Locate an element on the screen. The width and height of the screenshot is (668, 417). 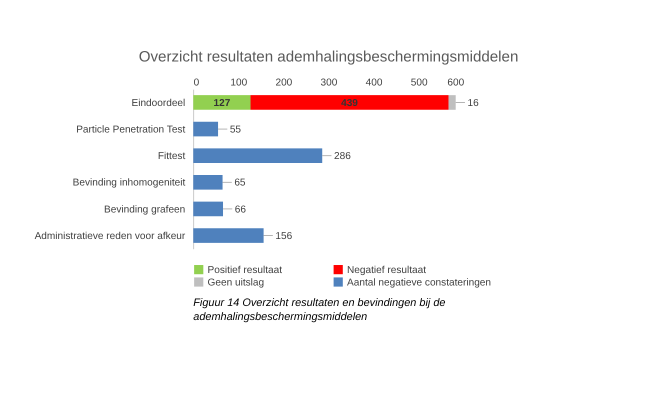
data-label: 66 is located at coordinates (240, 210).